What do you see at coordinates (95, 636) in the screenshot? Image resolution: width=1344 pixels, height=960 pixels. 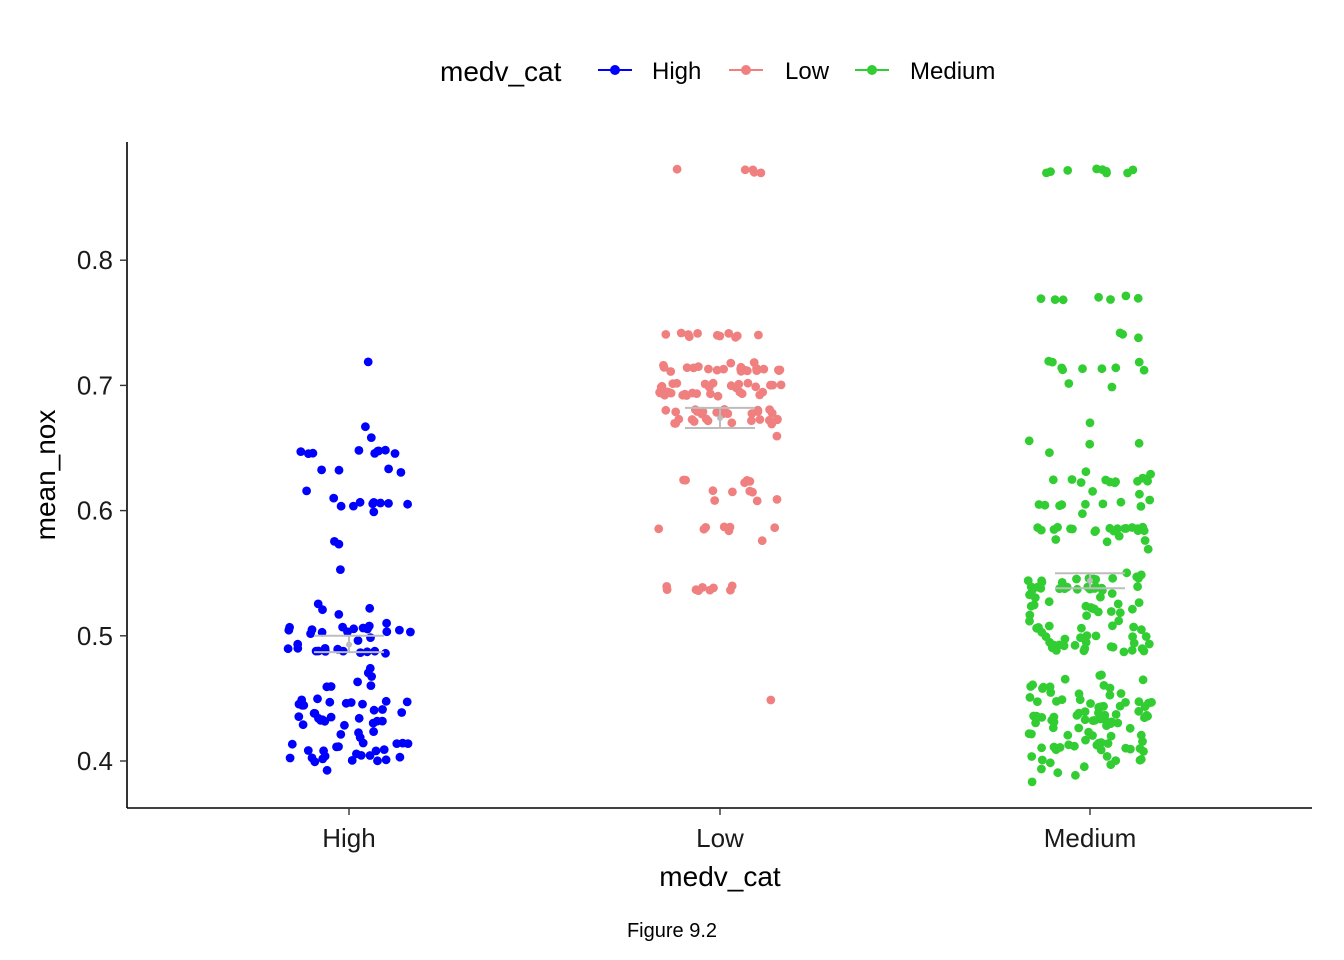 I see `y-tick-label: 0.5` at bounding box center [95, 636].